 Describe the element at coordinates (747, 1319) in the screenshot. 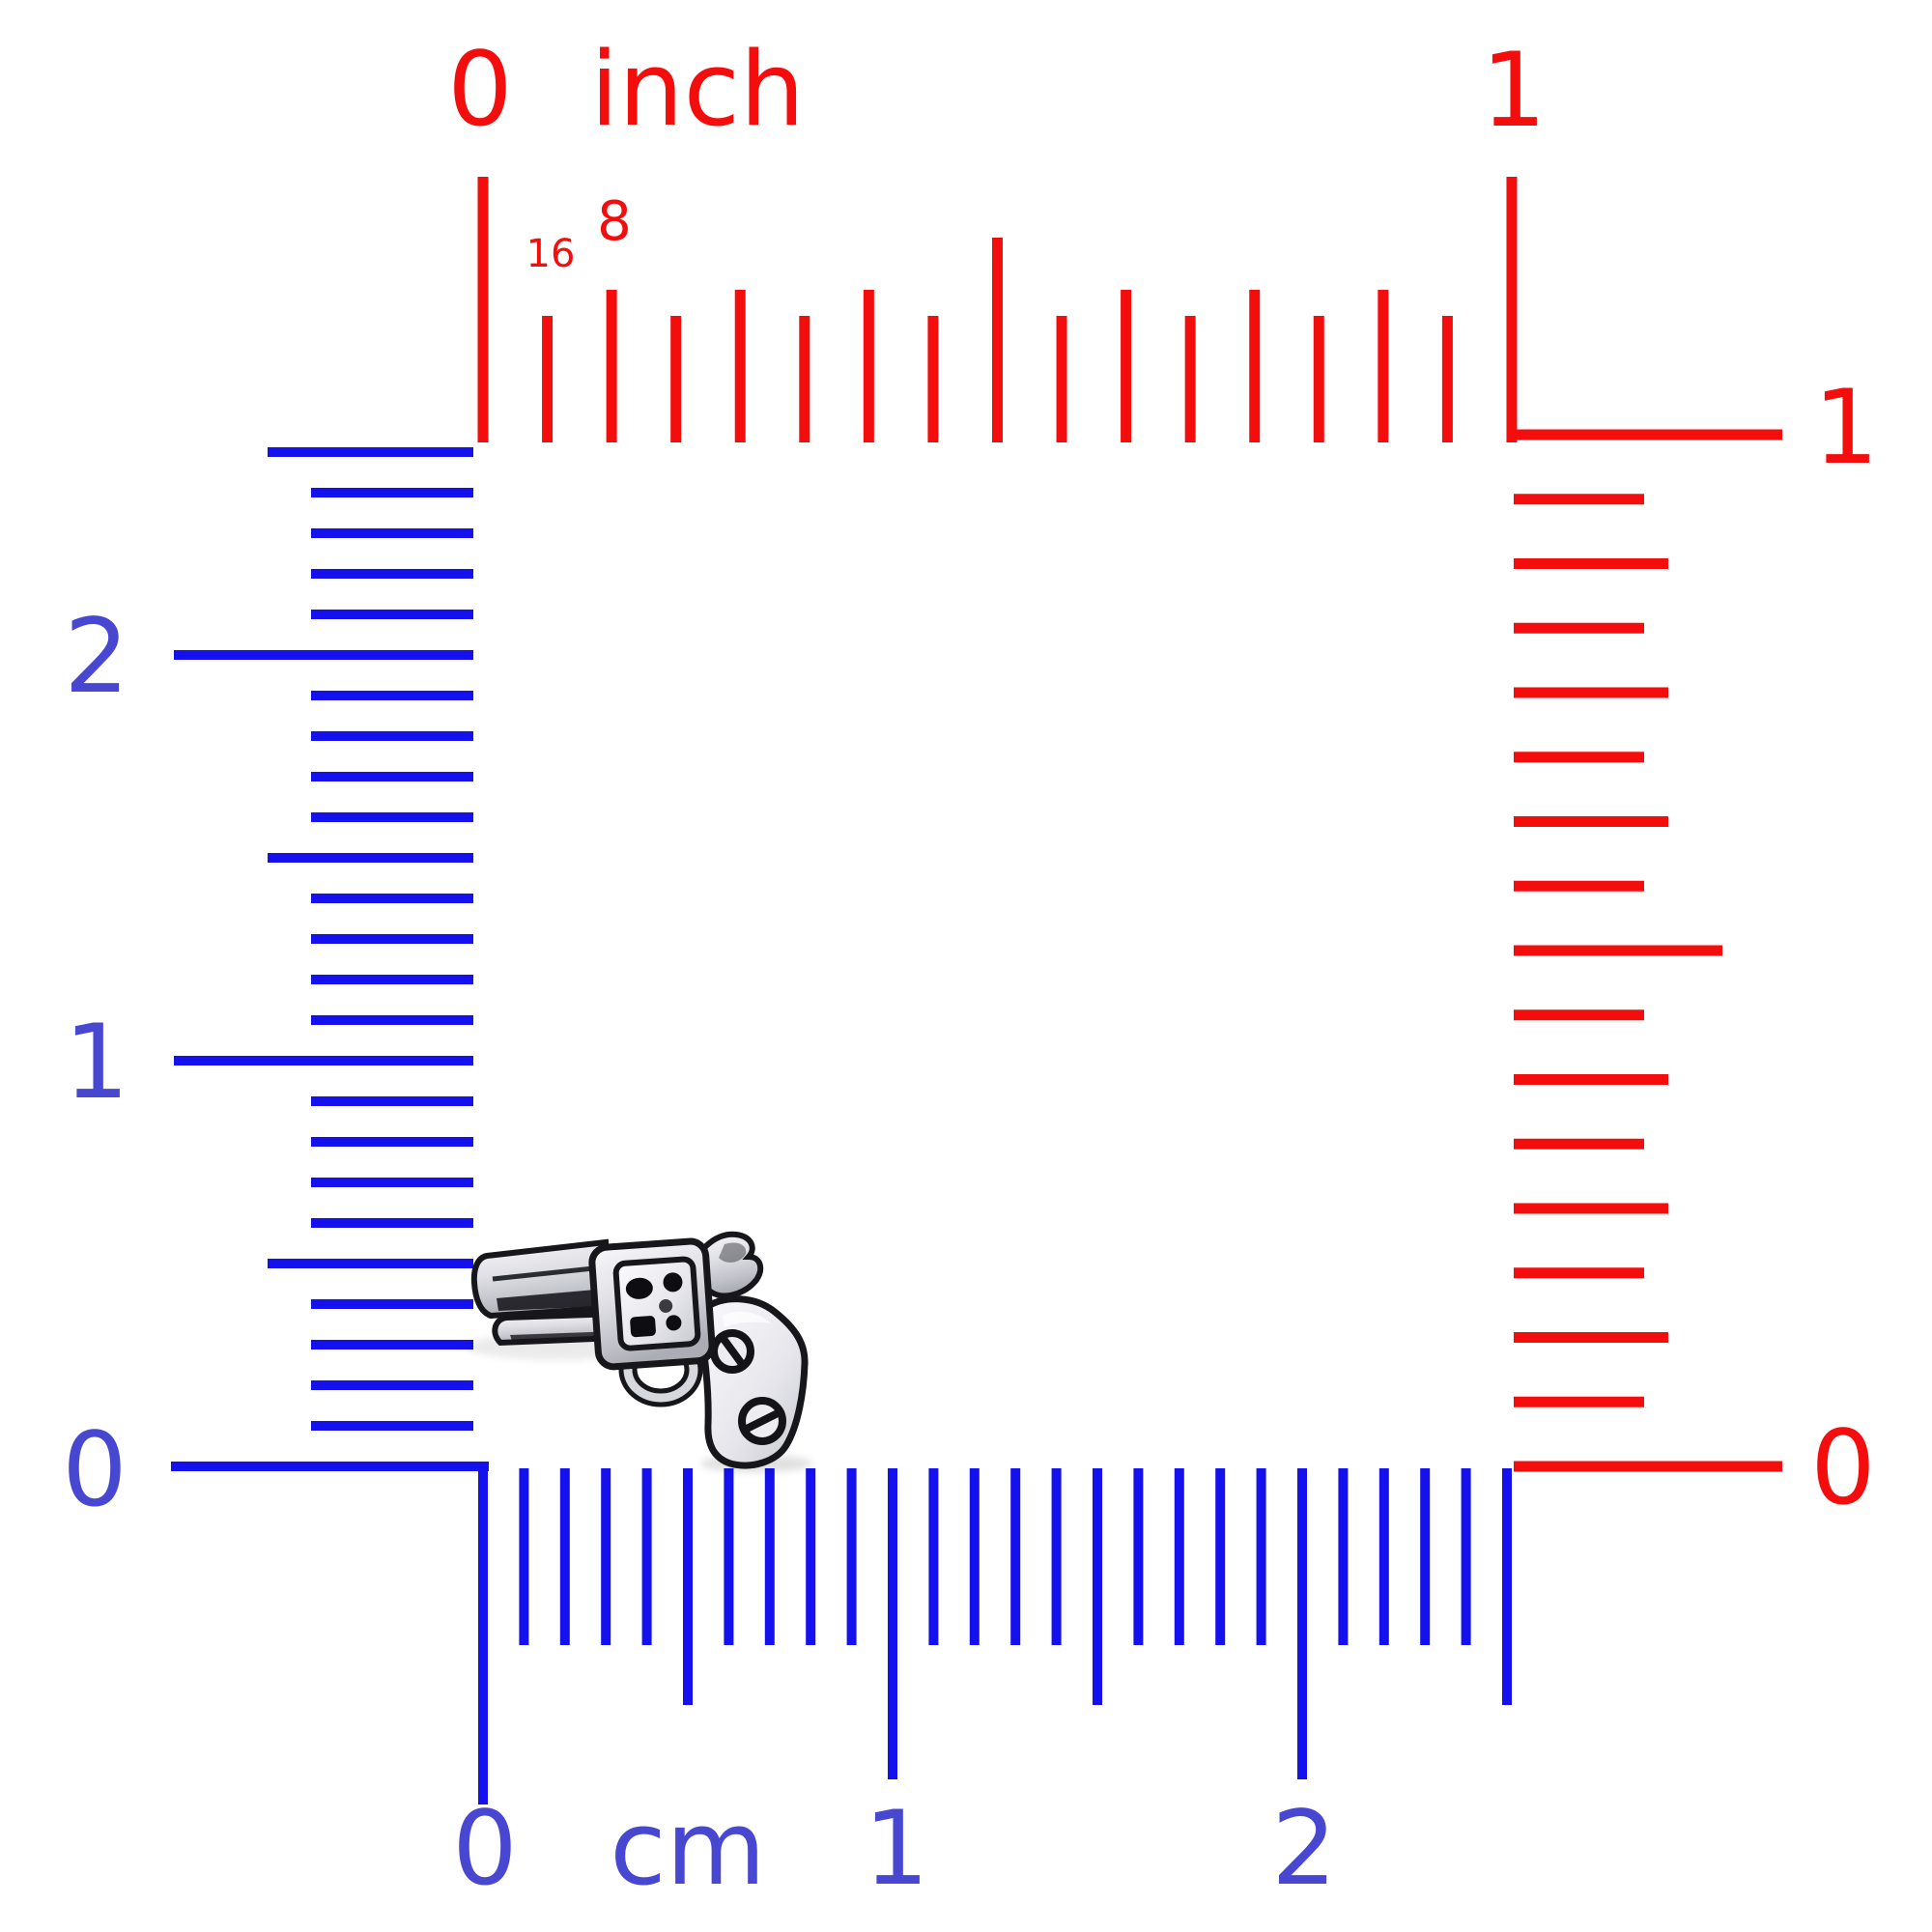

I see `charm-grip-highlight` at that location.